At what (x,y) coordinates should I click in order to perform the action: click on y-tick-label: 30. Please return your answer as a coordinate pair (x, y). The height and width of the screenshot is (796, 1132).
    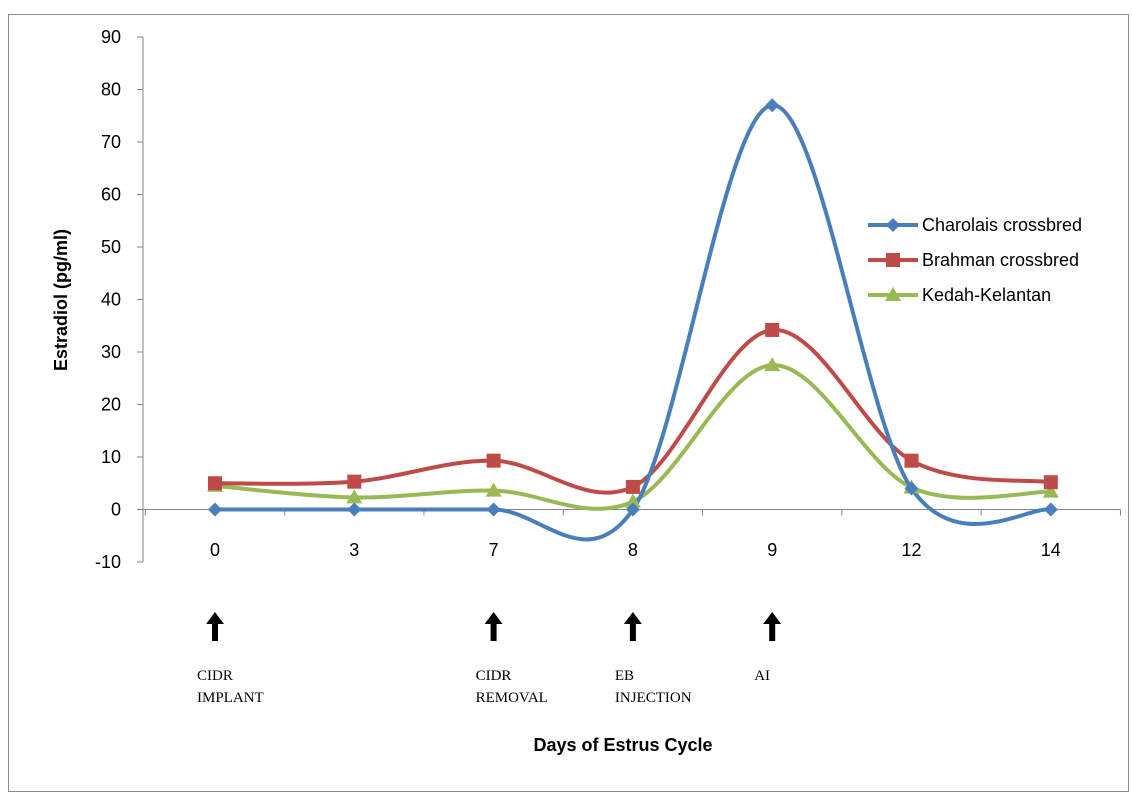
    Looking at the image, I should click on (111, 352).